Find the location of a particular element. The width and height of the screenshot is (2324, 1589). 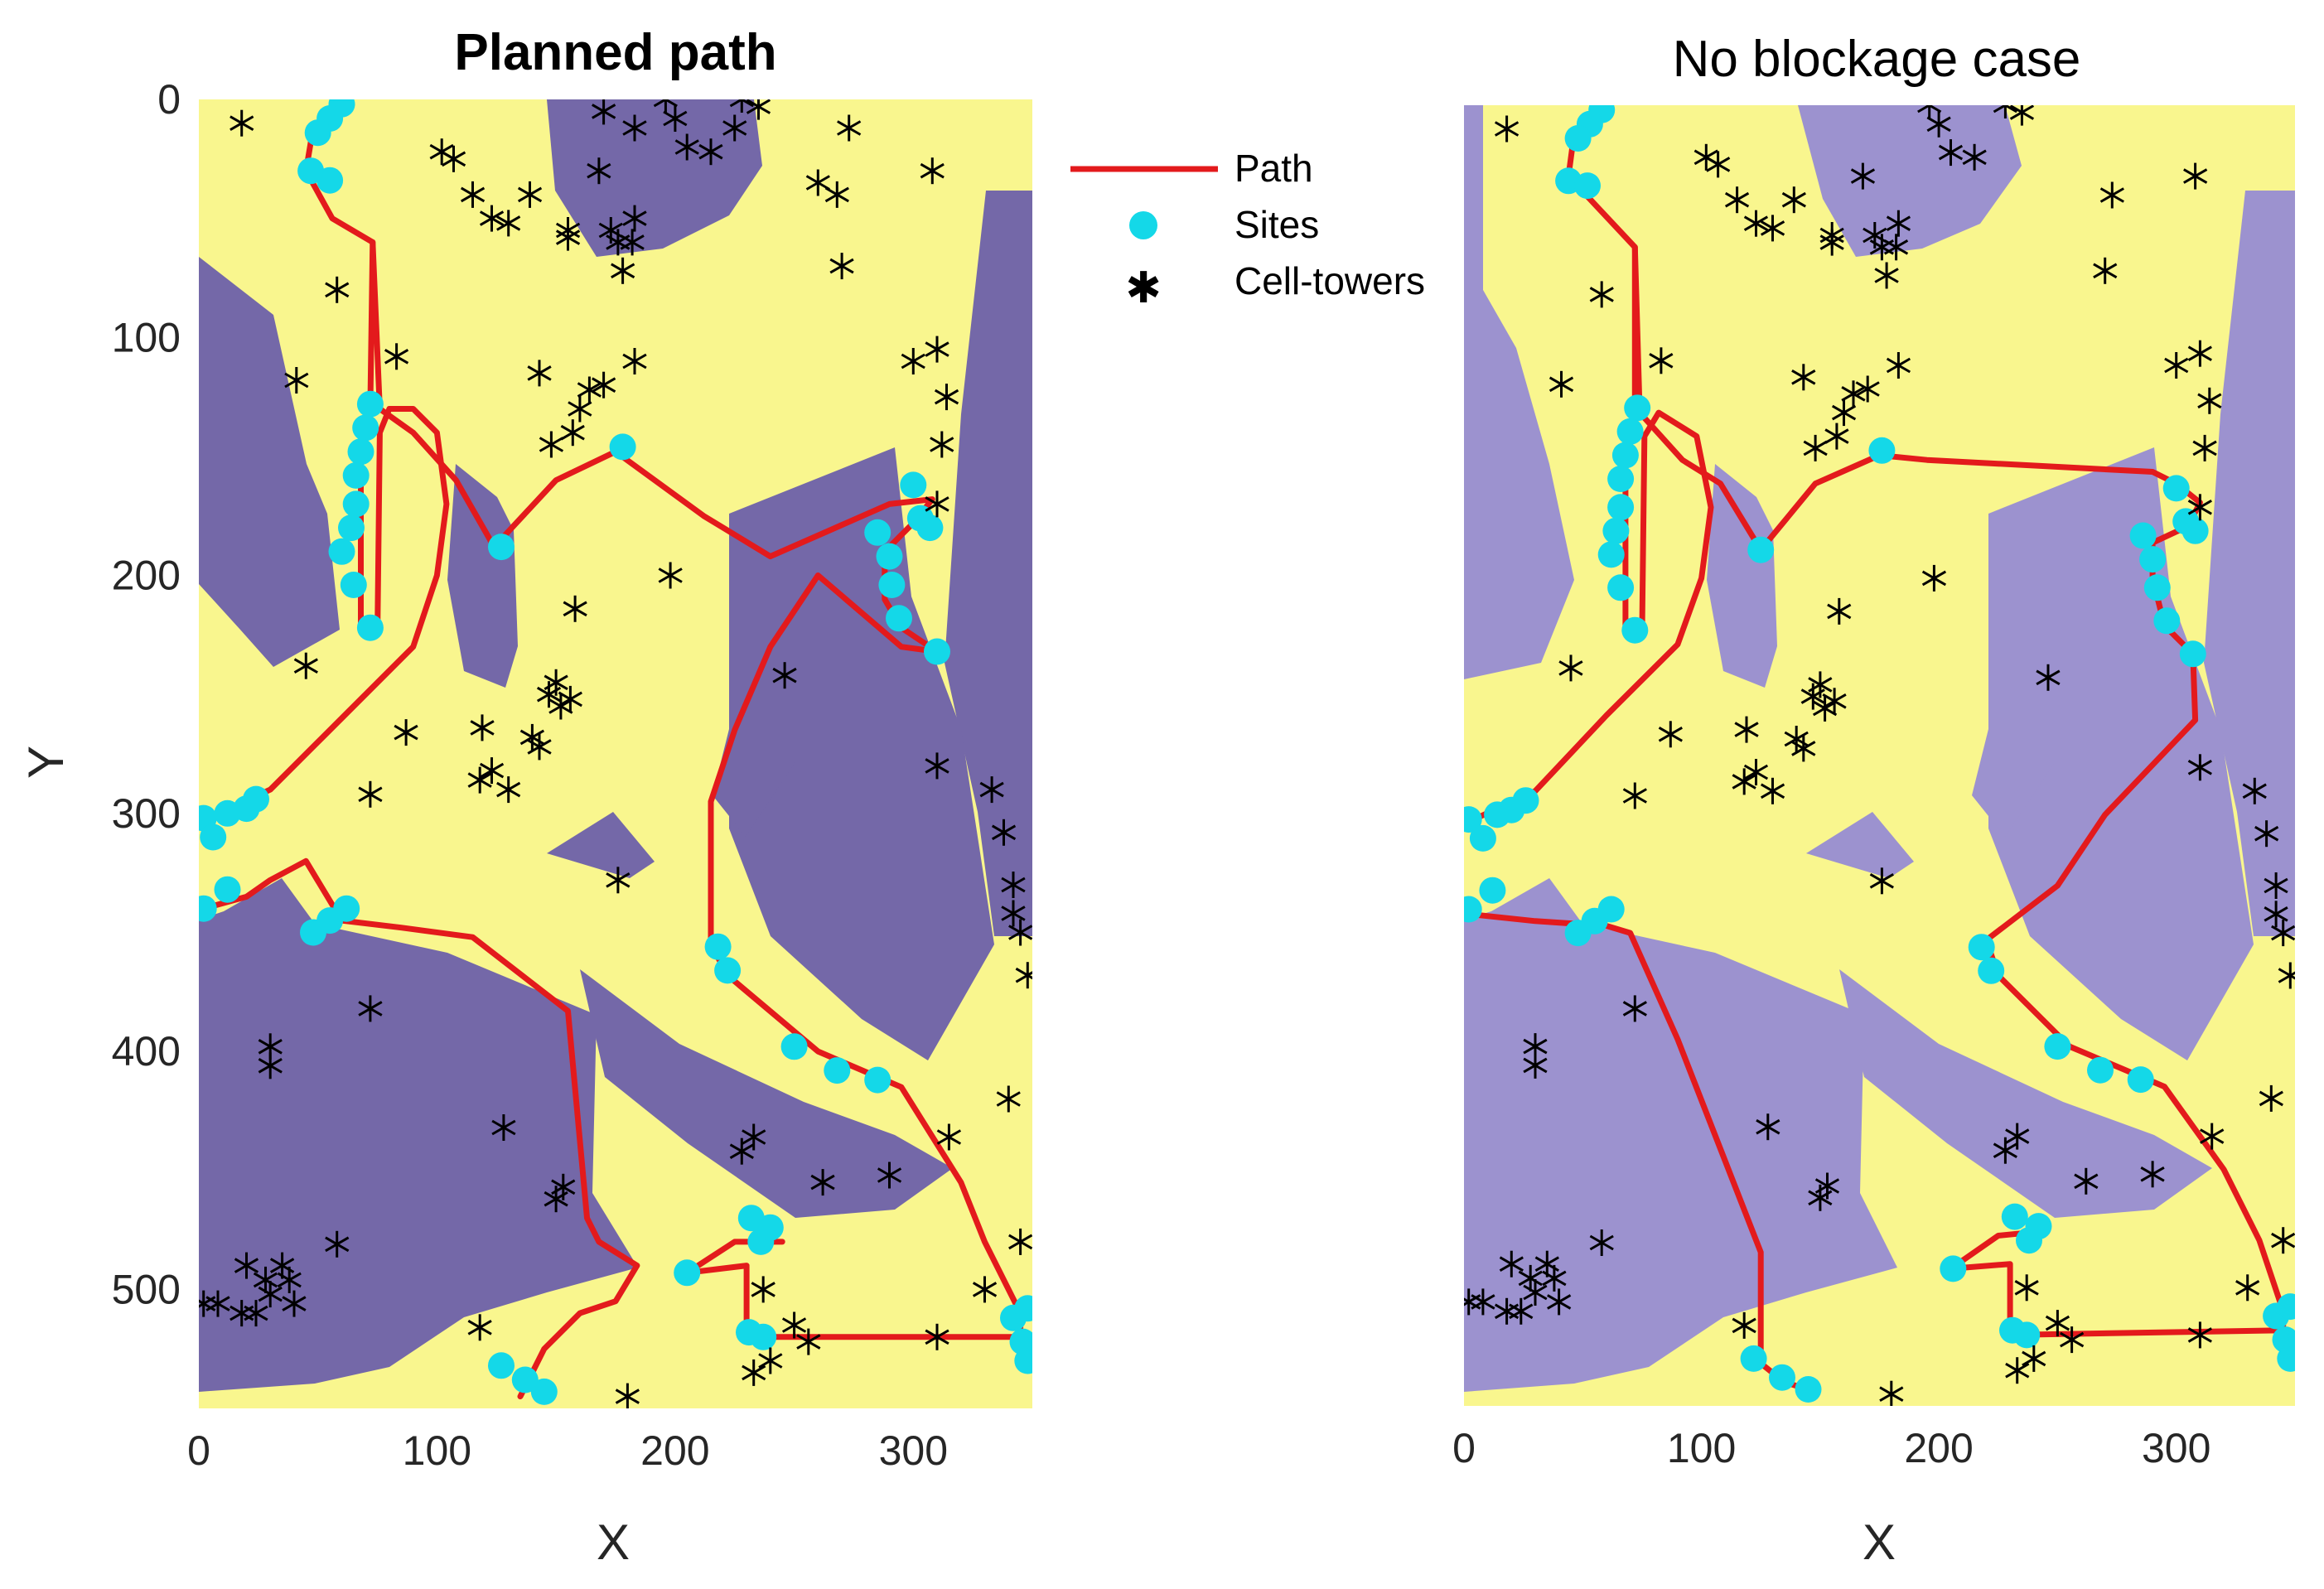

y-tick-label: 200 is located at coordinates (147, 576).